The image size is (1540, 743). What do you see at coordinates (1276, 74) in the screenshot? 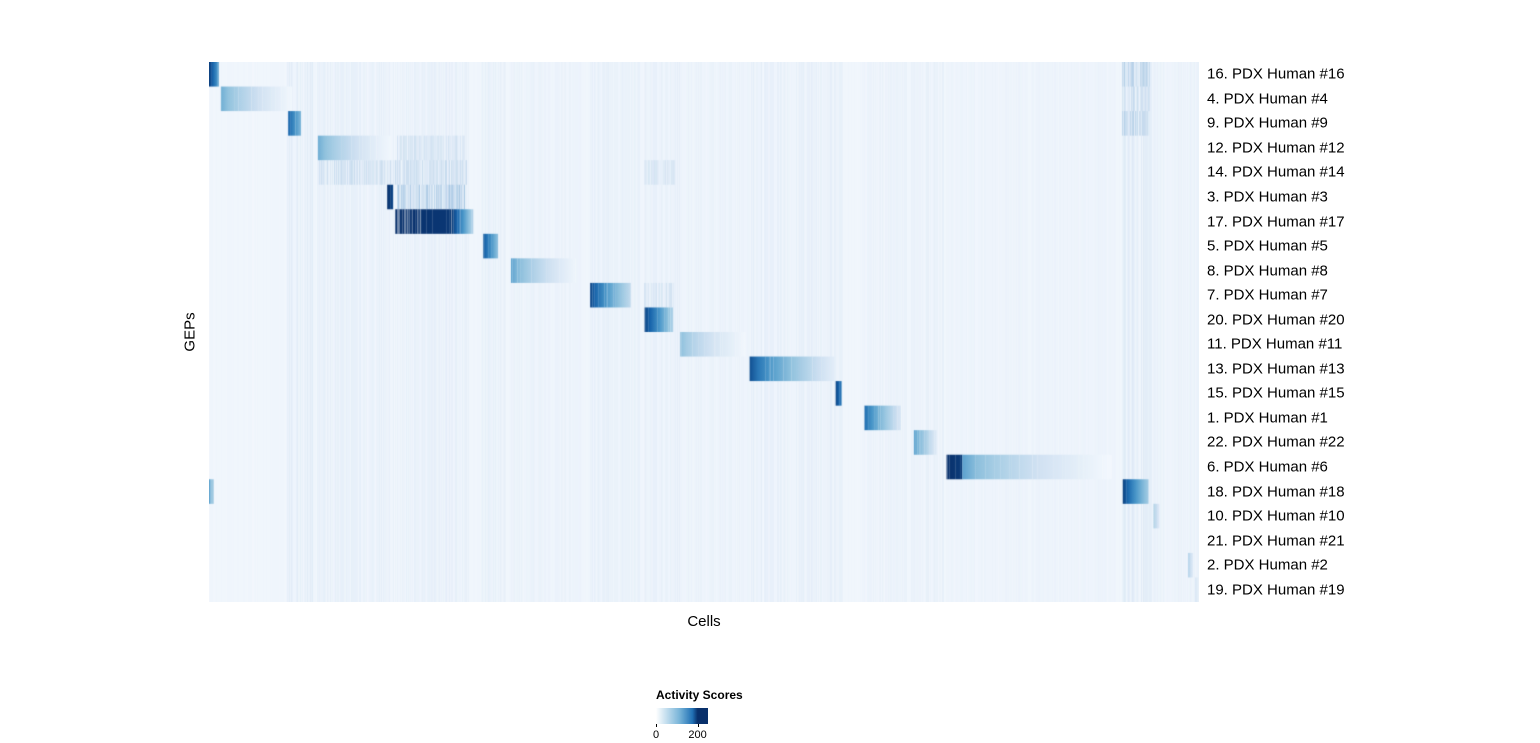
I see `row-label: 16. PDX Human #16` at bounding box center [1276, 74].